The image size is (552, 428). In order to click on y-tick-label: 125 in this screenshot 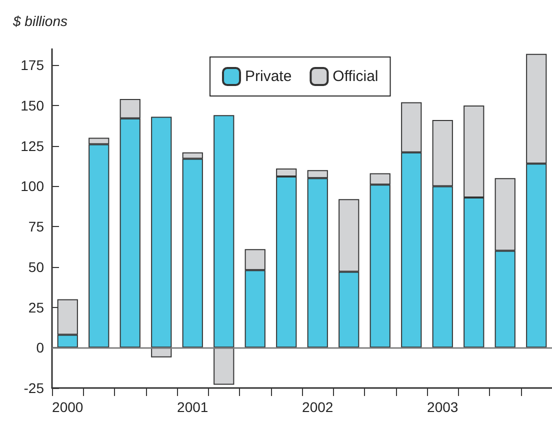, I will do `click(32, 146)`.